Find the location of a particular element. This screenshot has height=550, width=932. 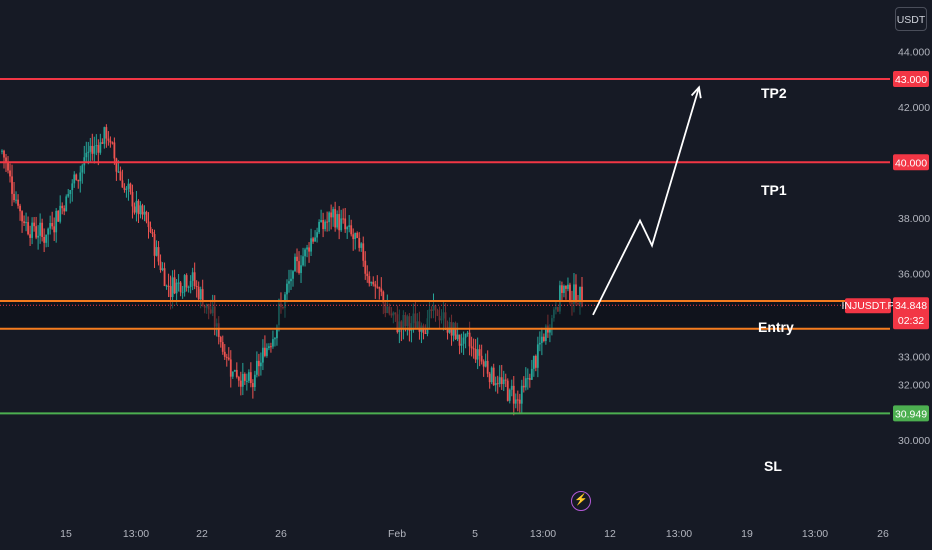

x-tick-label: 15 is located at coordinates (66, 534).